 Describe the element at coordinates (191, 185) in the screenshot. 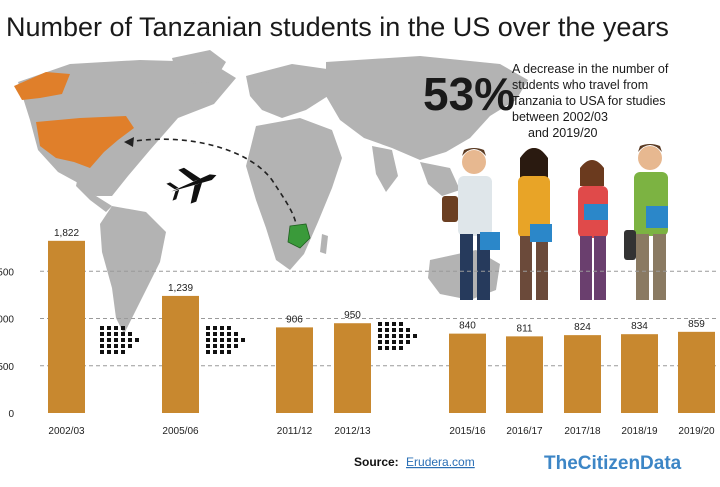

I see `airplane-icon` at that location.